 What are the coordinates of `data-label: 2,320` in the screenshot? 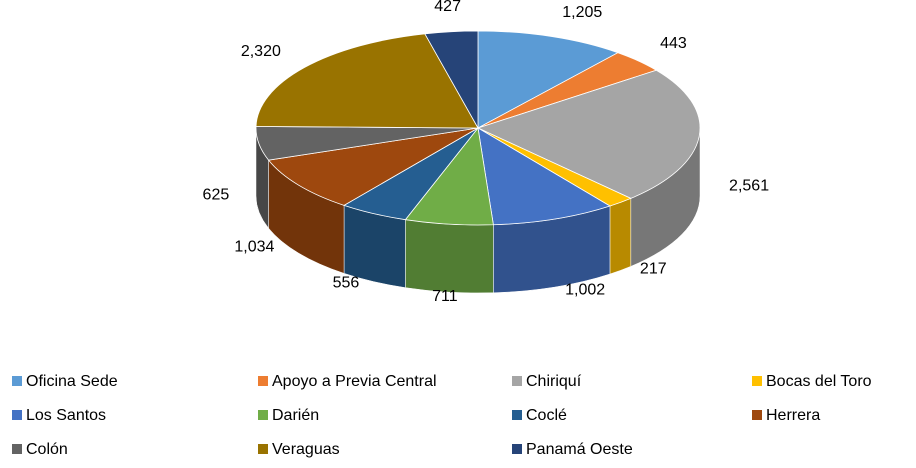 It's located at (261, 51).